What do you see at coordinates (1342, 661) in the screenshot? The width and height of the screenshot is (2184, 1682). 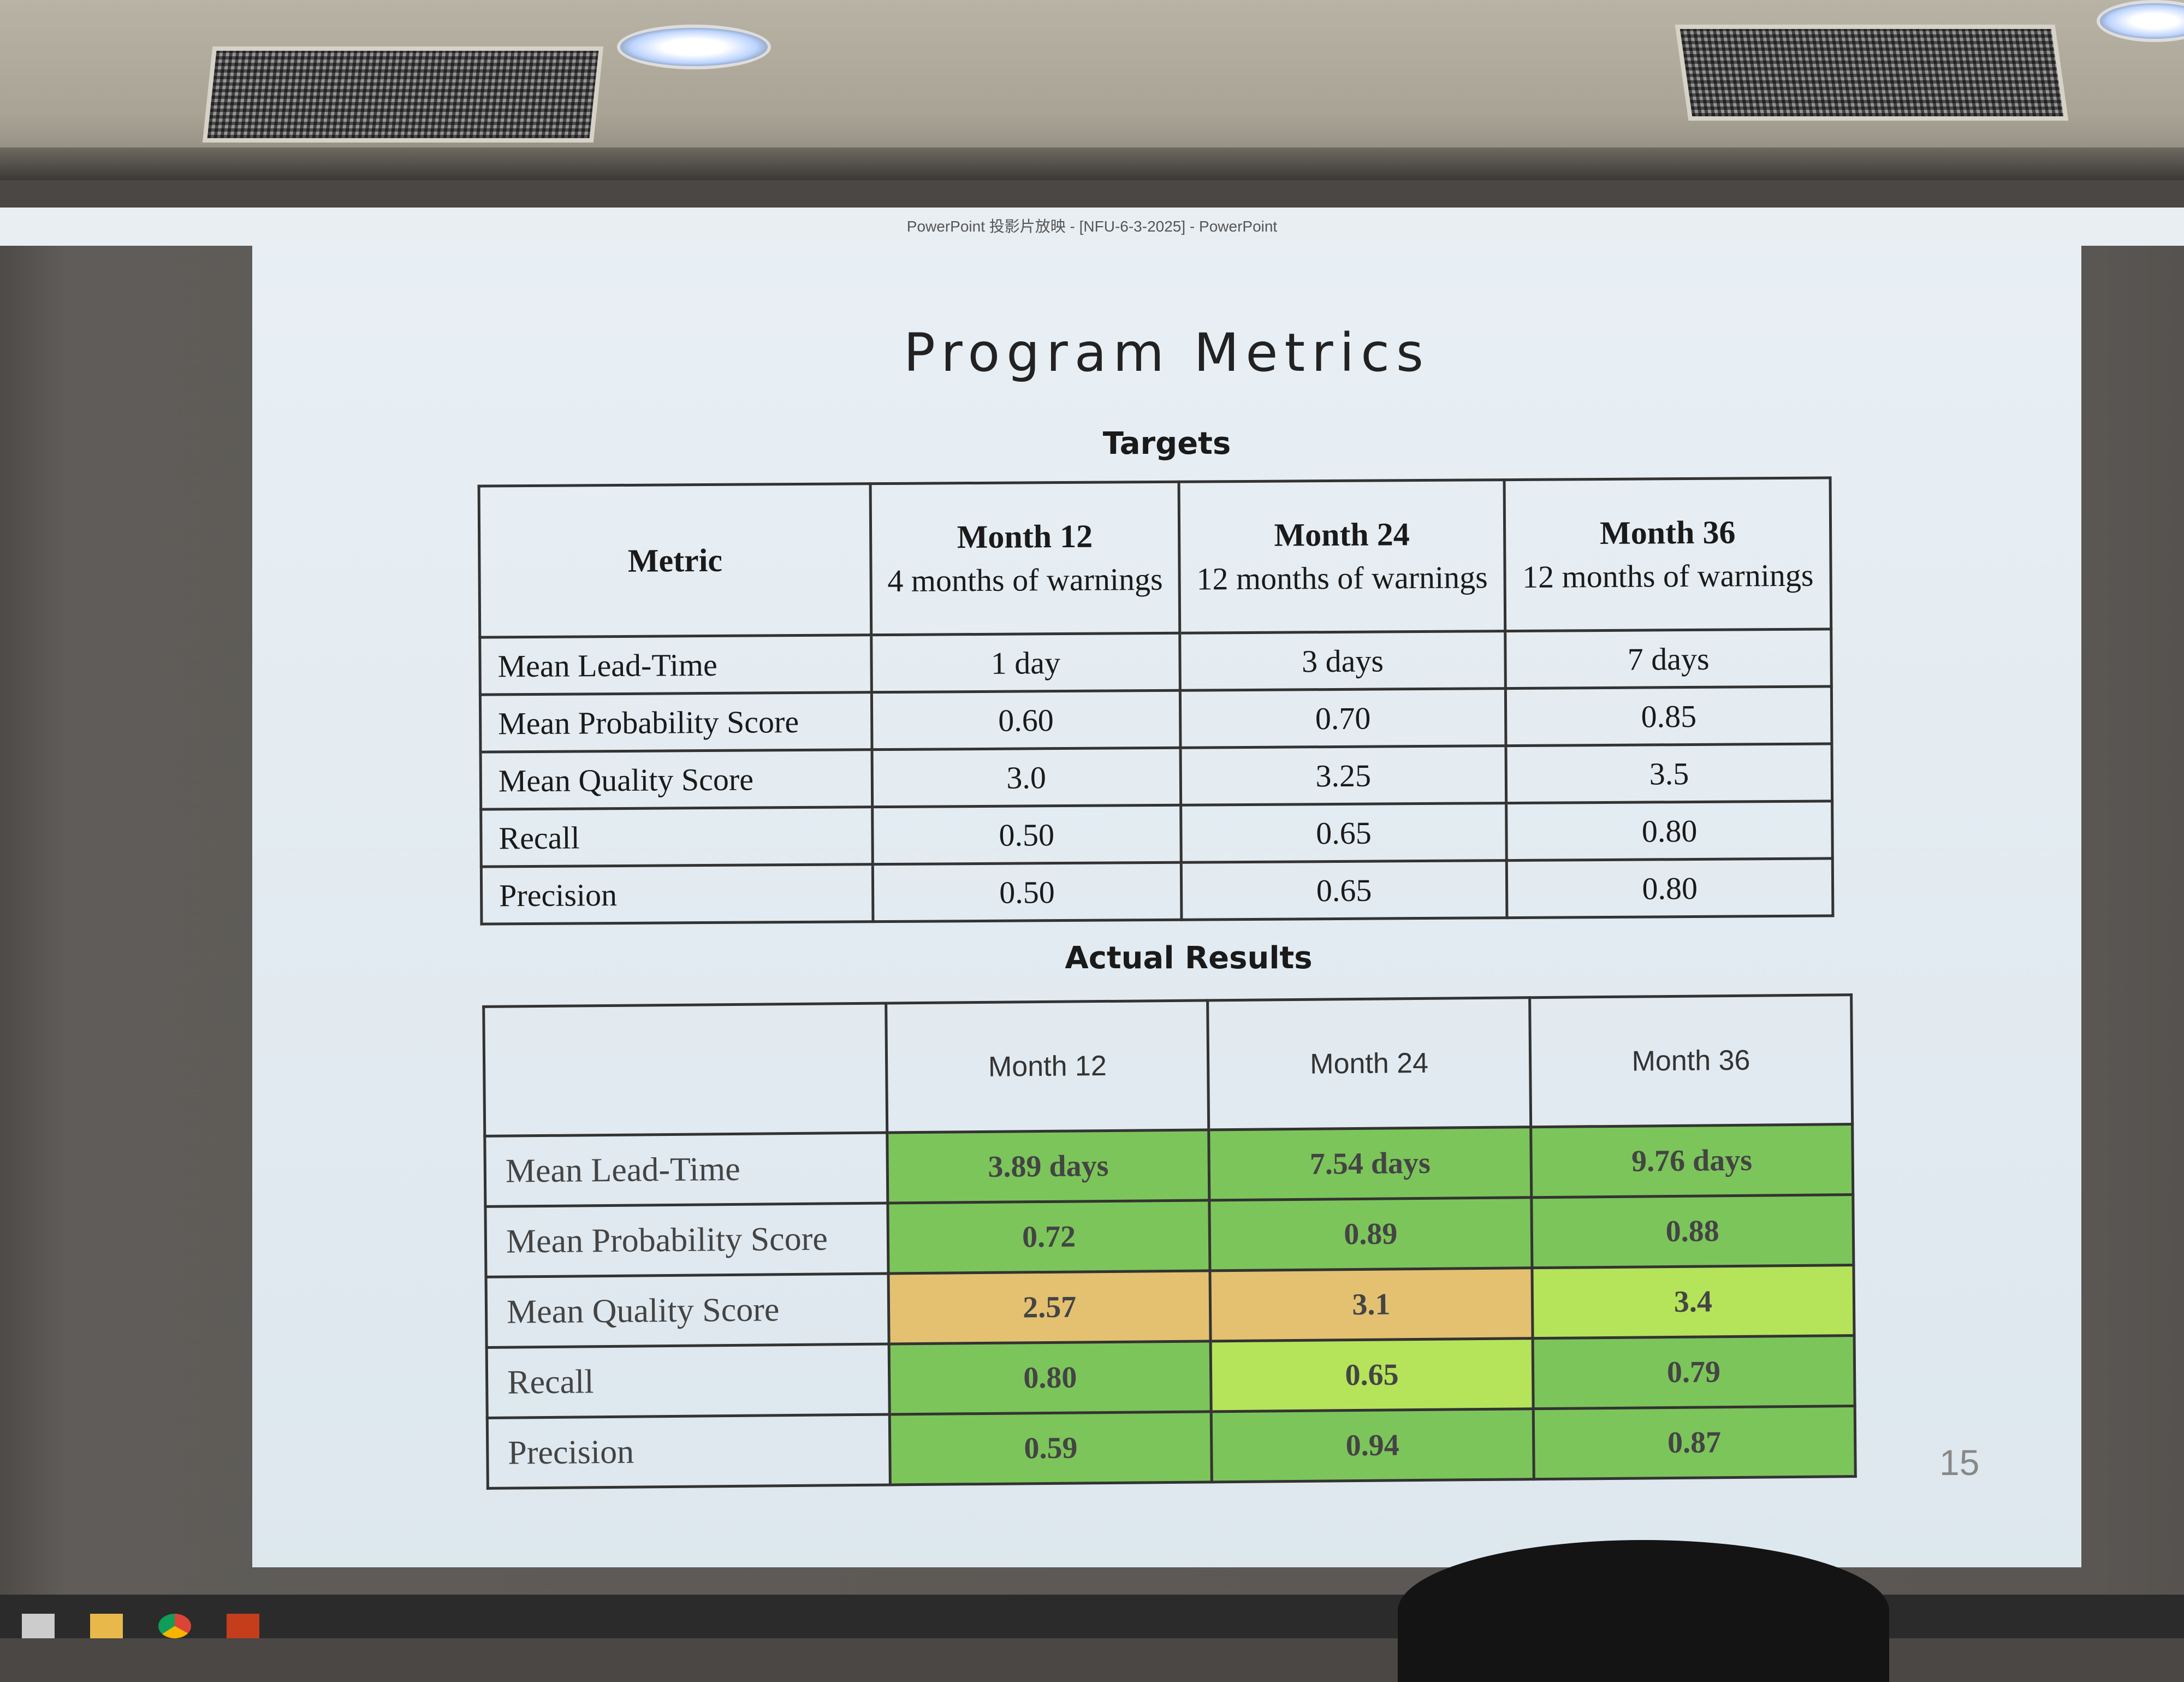 I see `table-cell: 3 days` at bounding box center [1342, 661].